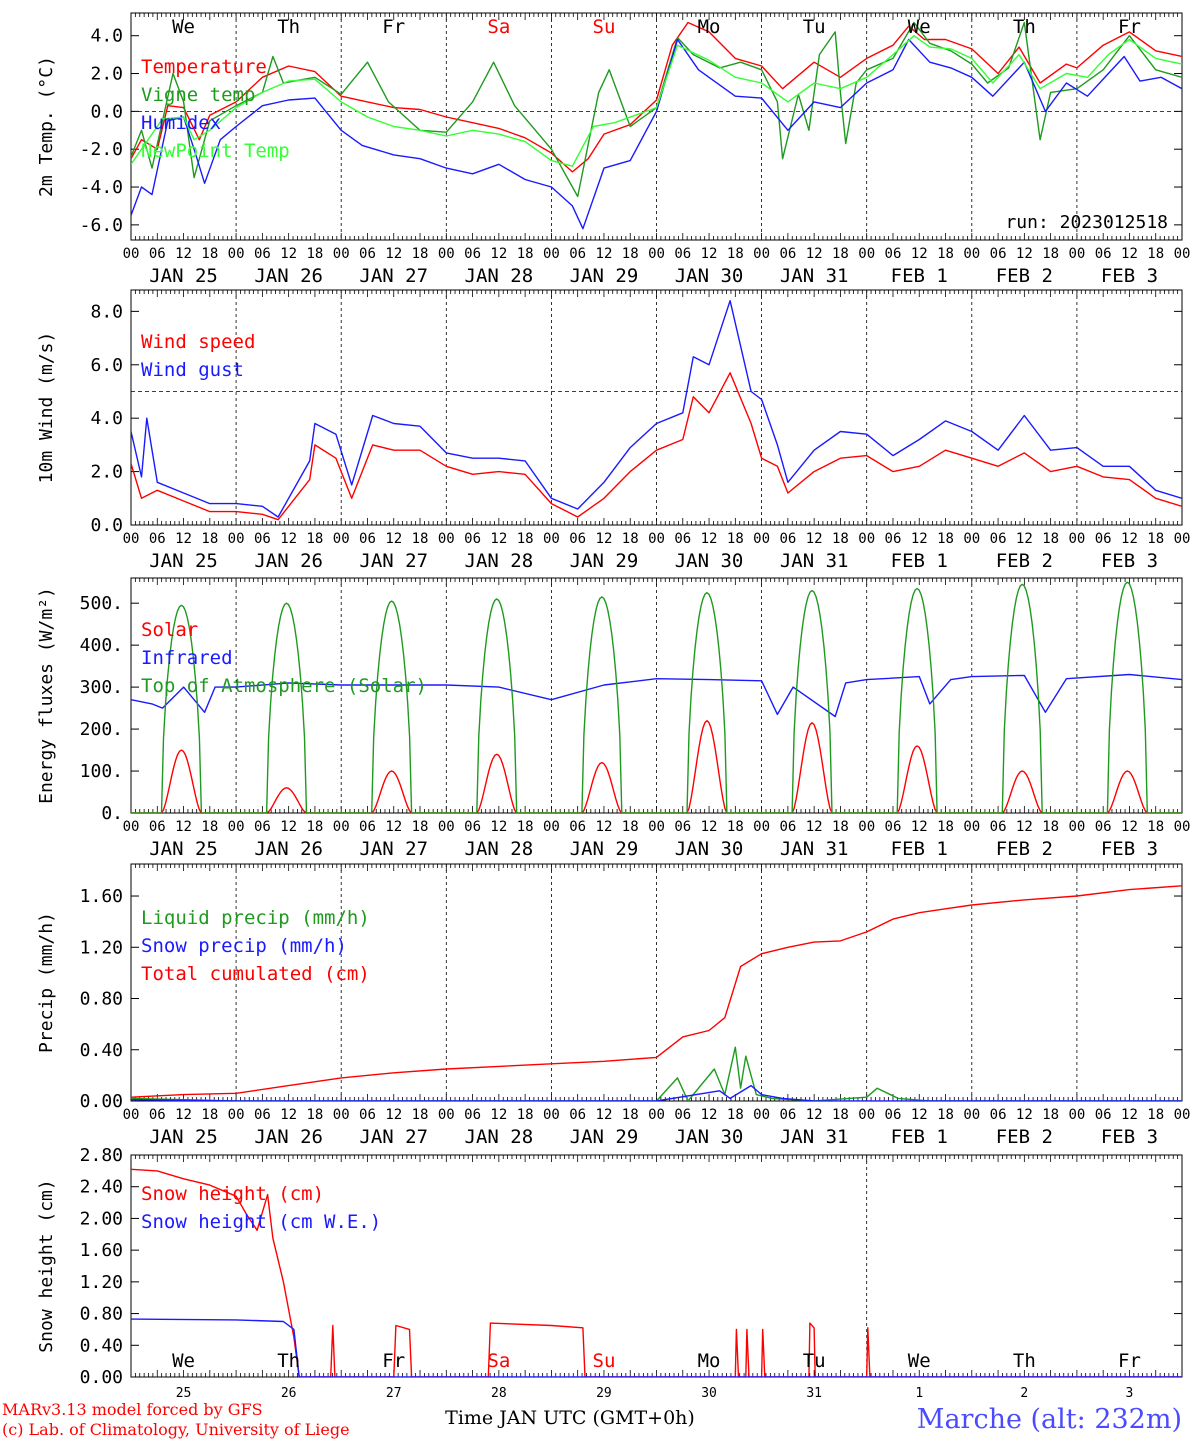  I want to click on series-line-newpoint-temp, so click(656, 101).